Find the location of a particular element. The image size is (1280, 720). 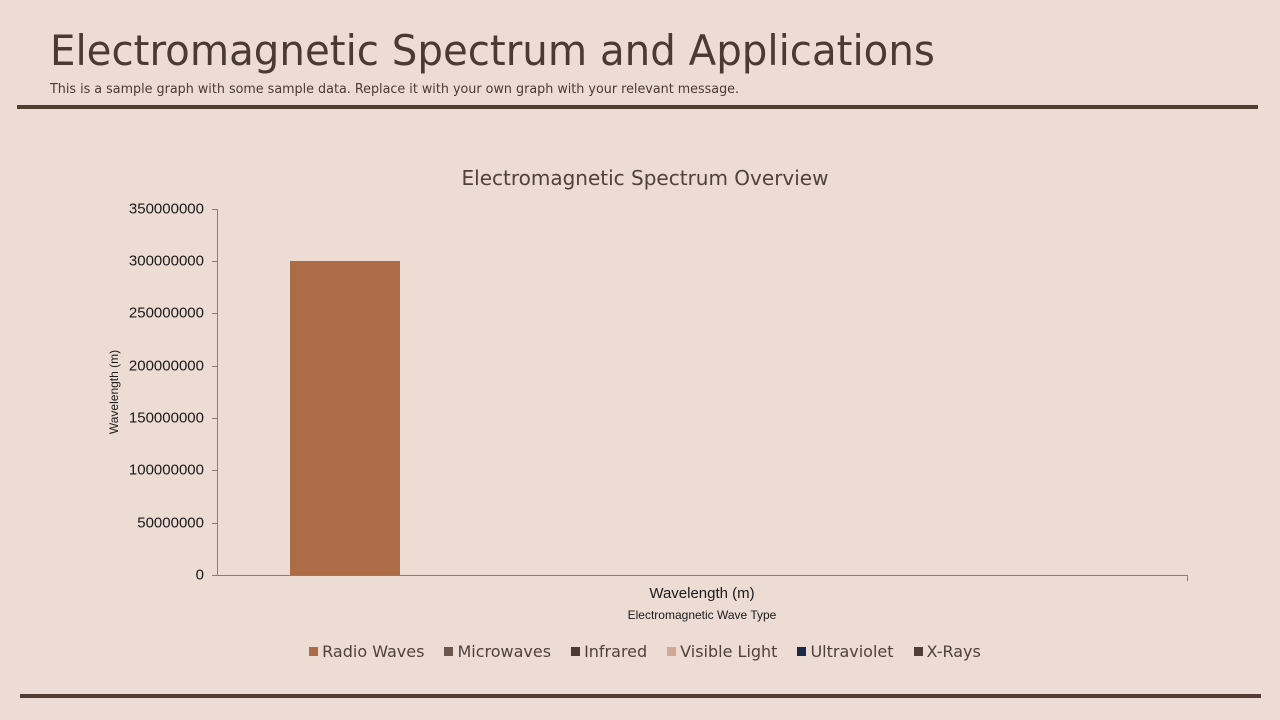

footer-divider is located at coordinates (640, 696).